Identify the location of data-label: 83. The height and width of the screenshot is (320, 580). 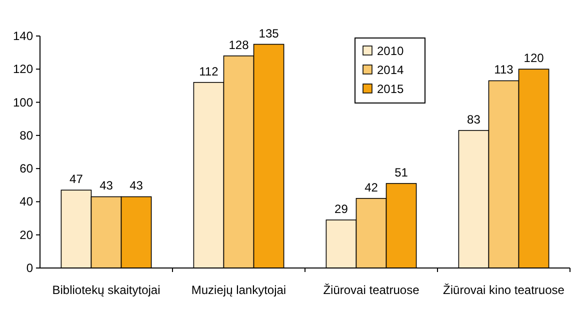
(474, 119).